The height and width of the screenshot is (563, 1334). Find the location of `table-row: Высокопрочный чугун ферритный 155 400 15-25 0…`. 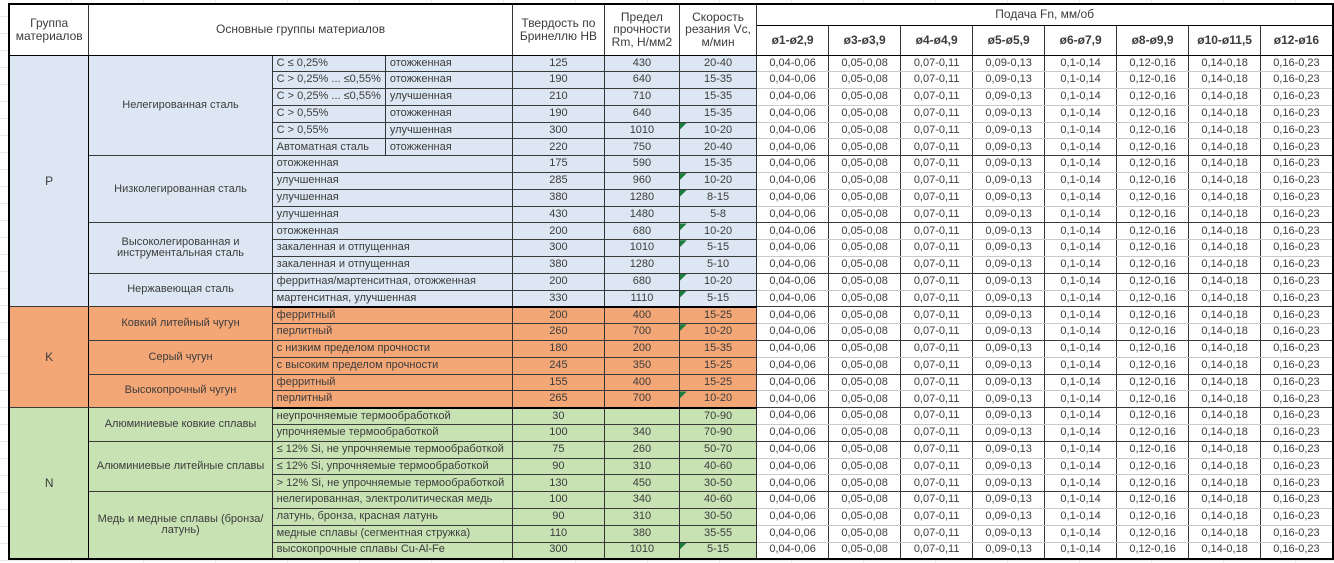

table-row: Высокопрочный чугун ферритный 155 400 15-25 0… is located at coordinates (671, 391).